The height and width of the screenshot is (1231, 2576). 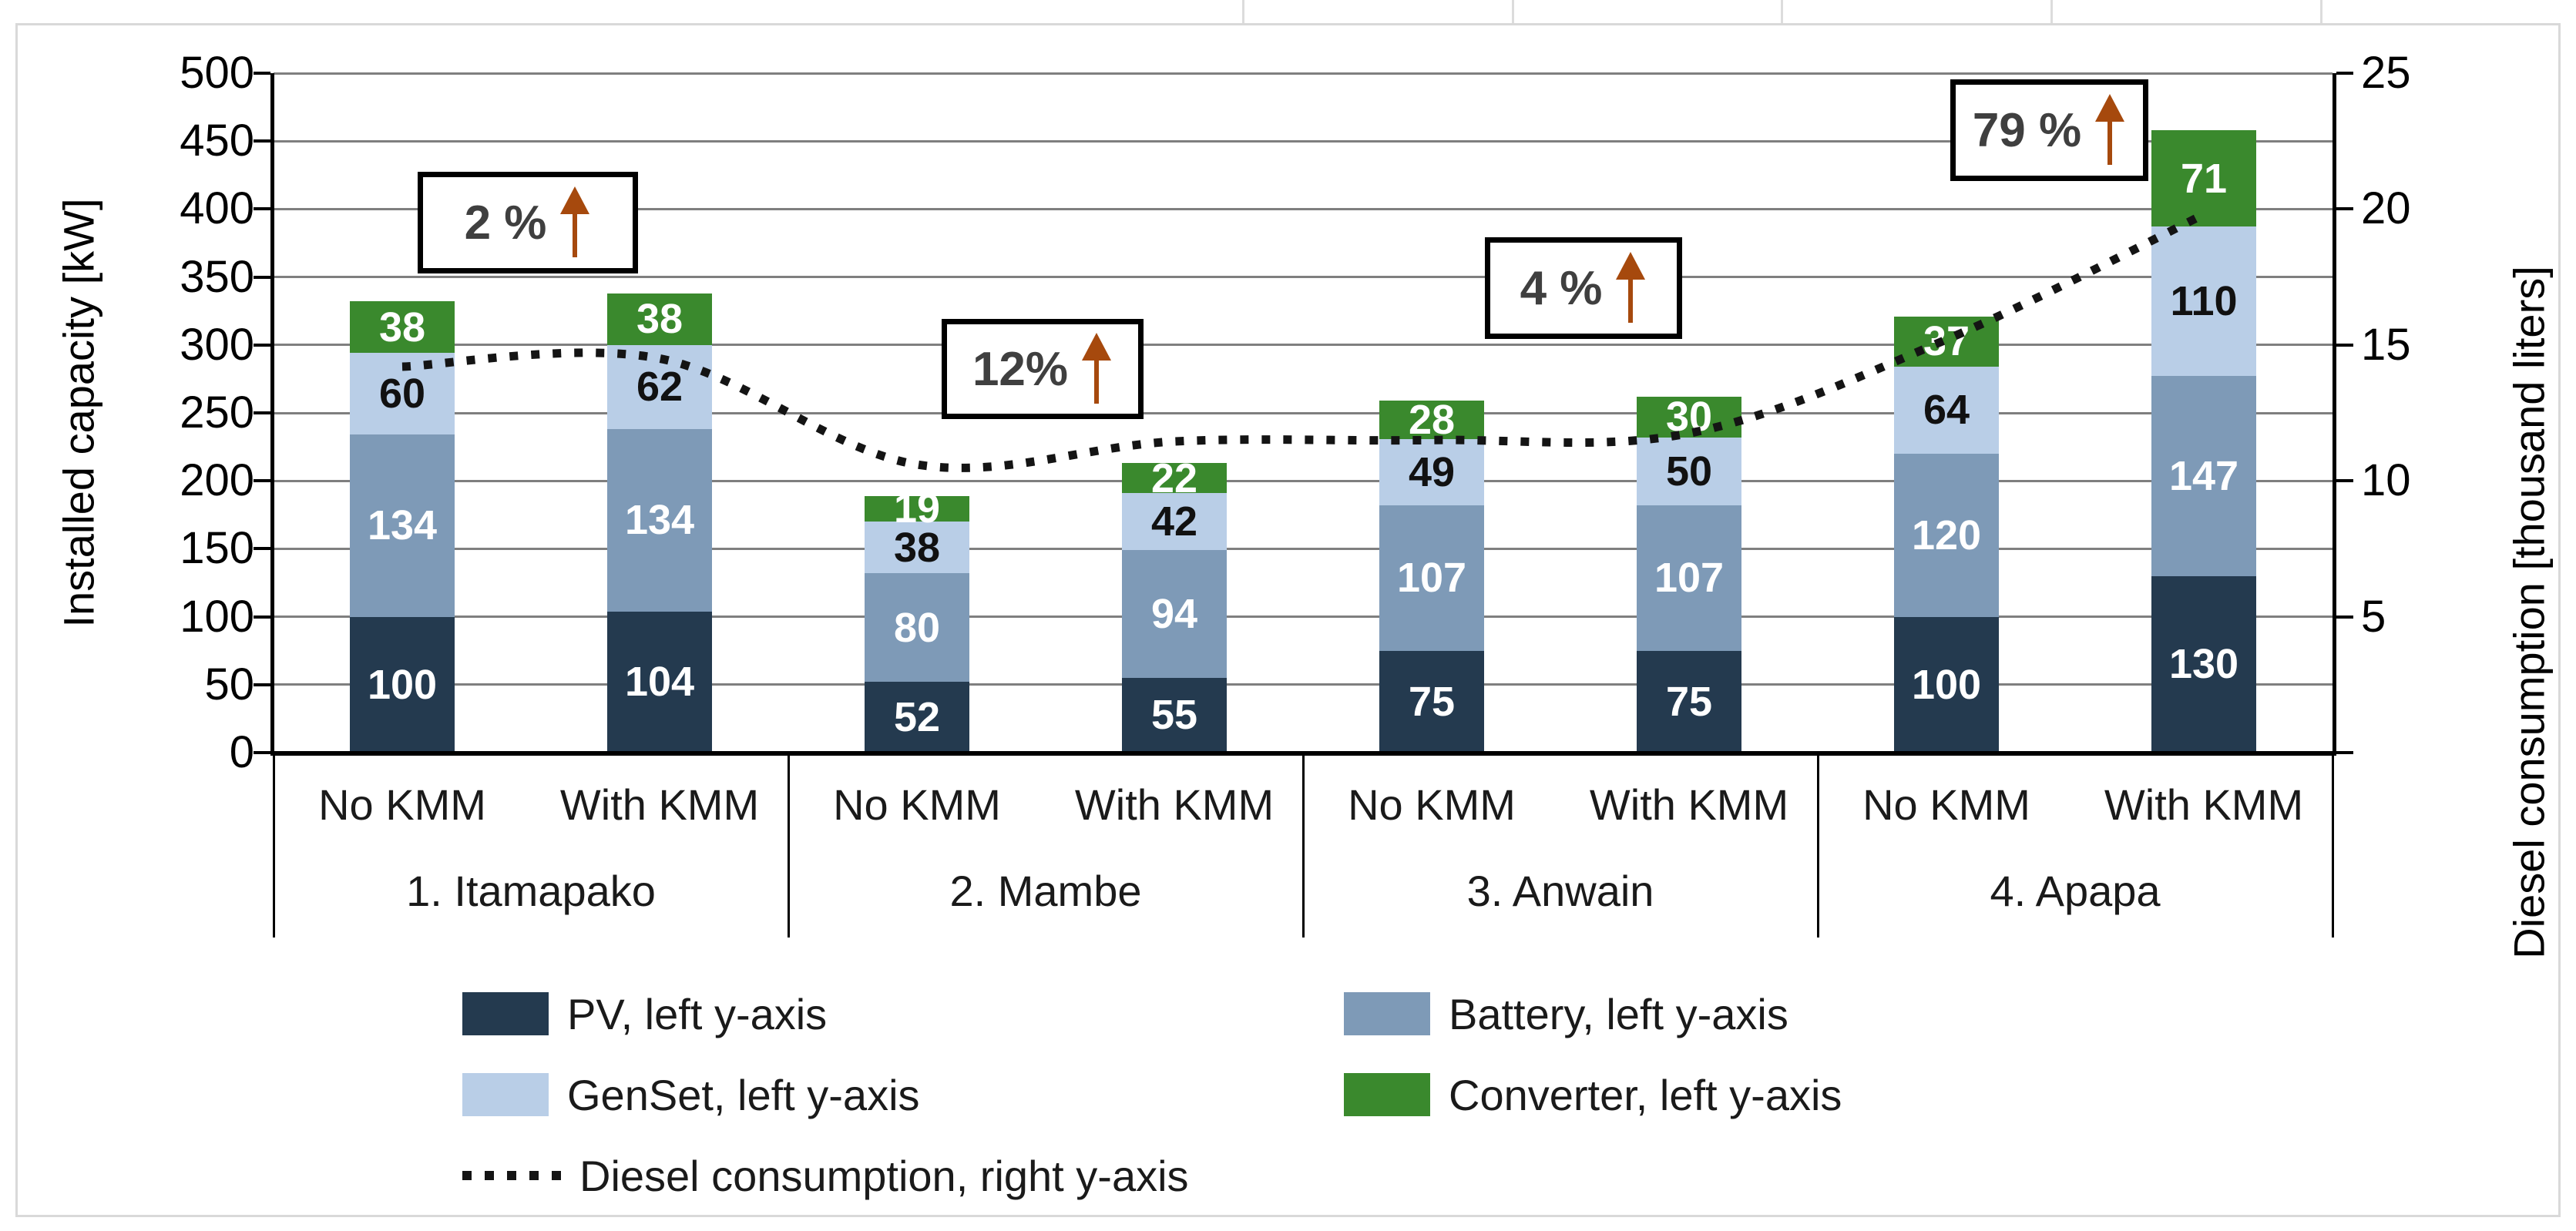 What do you see at coordinates (691, 1095) in the screenshot?
I see `legend-item: GenSet, left y-axis` at bounding box center [691, 1095].